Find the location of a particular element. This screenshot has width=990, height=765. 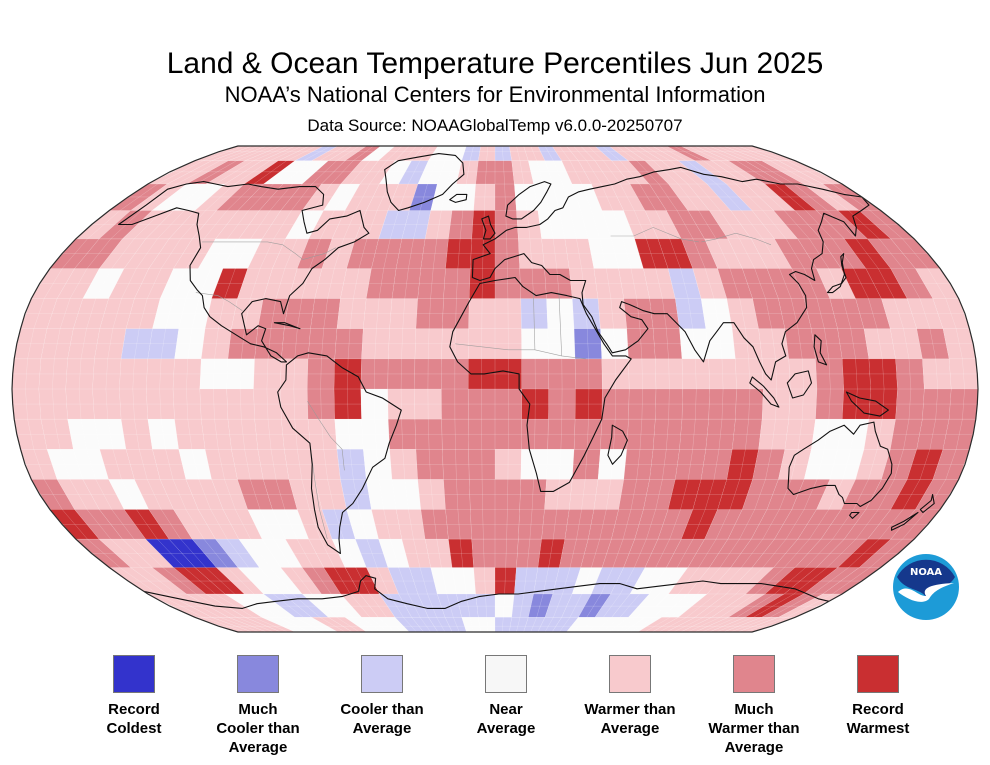

legend-item: Cooler than Average is located at coordinates (382, 706).